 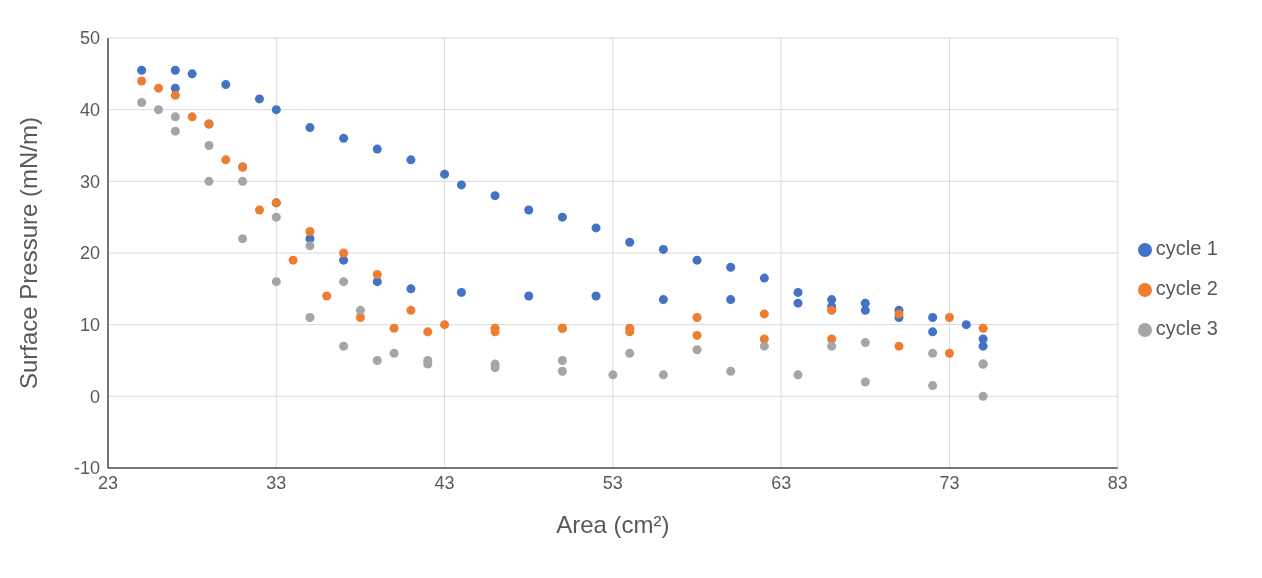 What do you see at coordinates (89, 38) in the screenshot?
I see `y-tick-label: 50` at bounding box center [89, 38].